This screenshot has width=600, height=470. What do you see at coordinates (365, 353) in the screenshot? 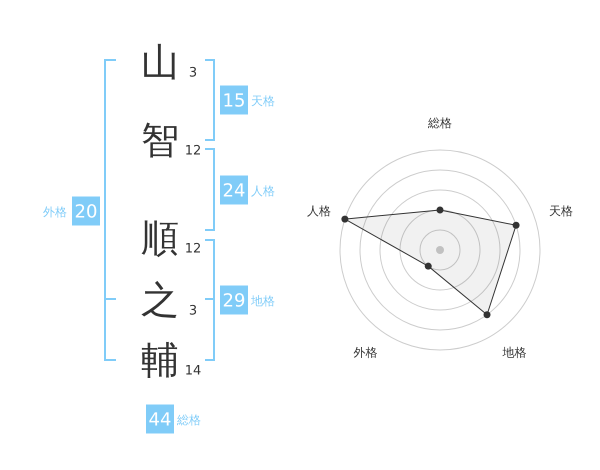
I see `spoke-label: 外格` at bounding box center [365, 353].